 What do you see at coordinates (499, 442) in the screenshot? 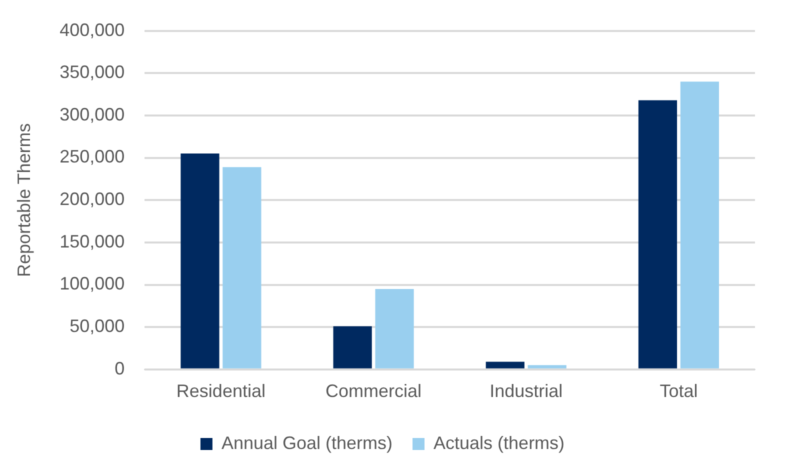
I see `legend-label: Actuals (therms)` at bounding box center [499, 442].